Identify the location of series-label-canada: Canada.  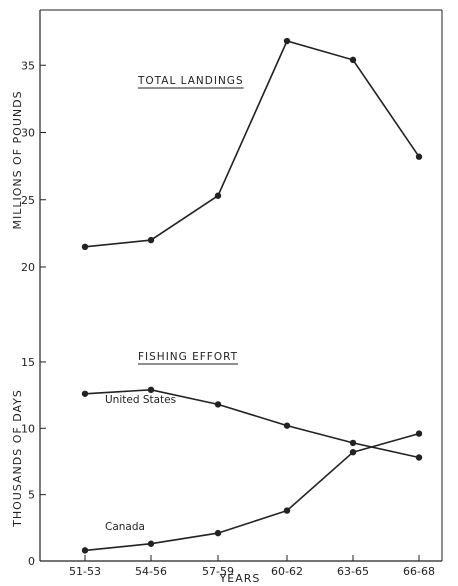
(125, 527).